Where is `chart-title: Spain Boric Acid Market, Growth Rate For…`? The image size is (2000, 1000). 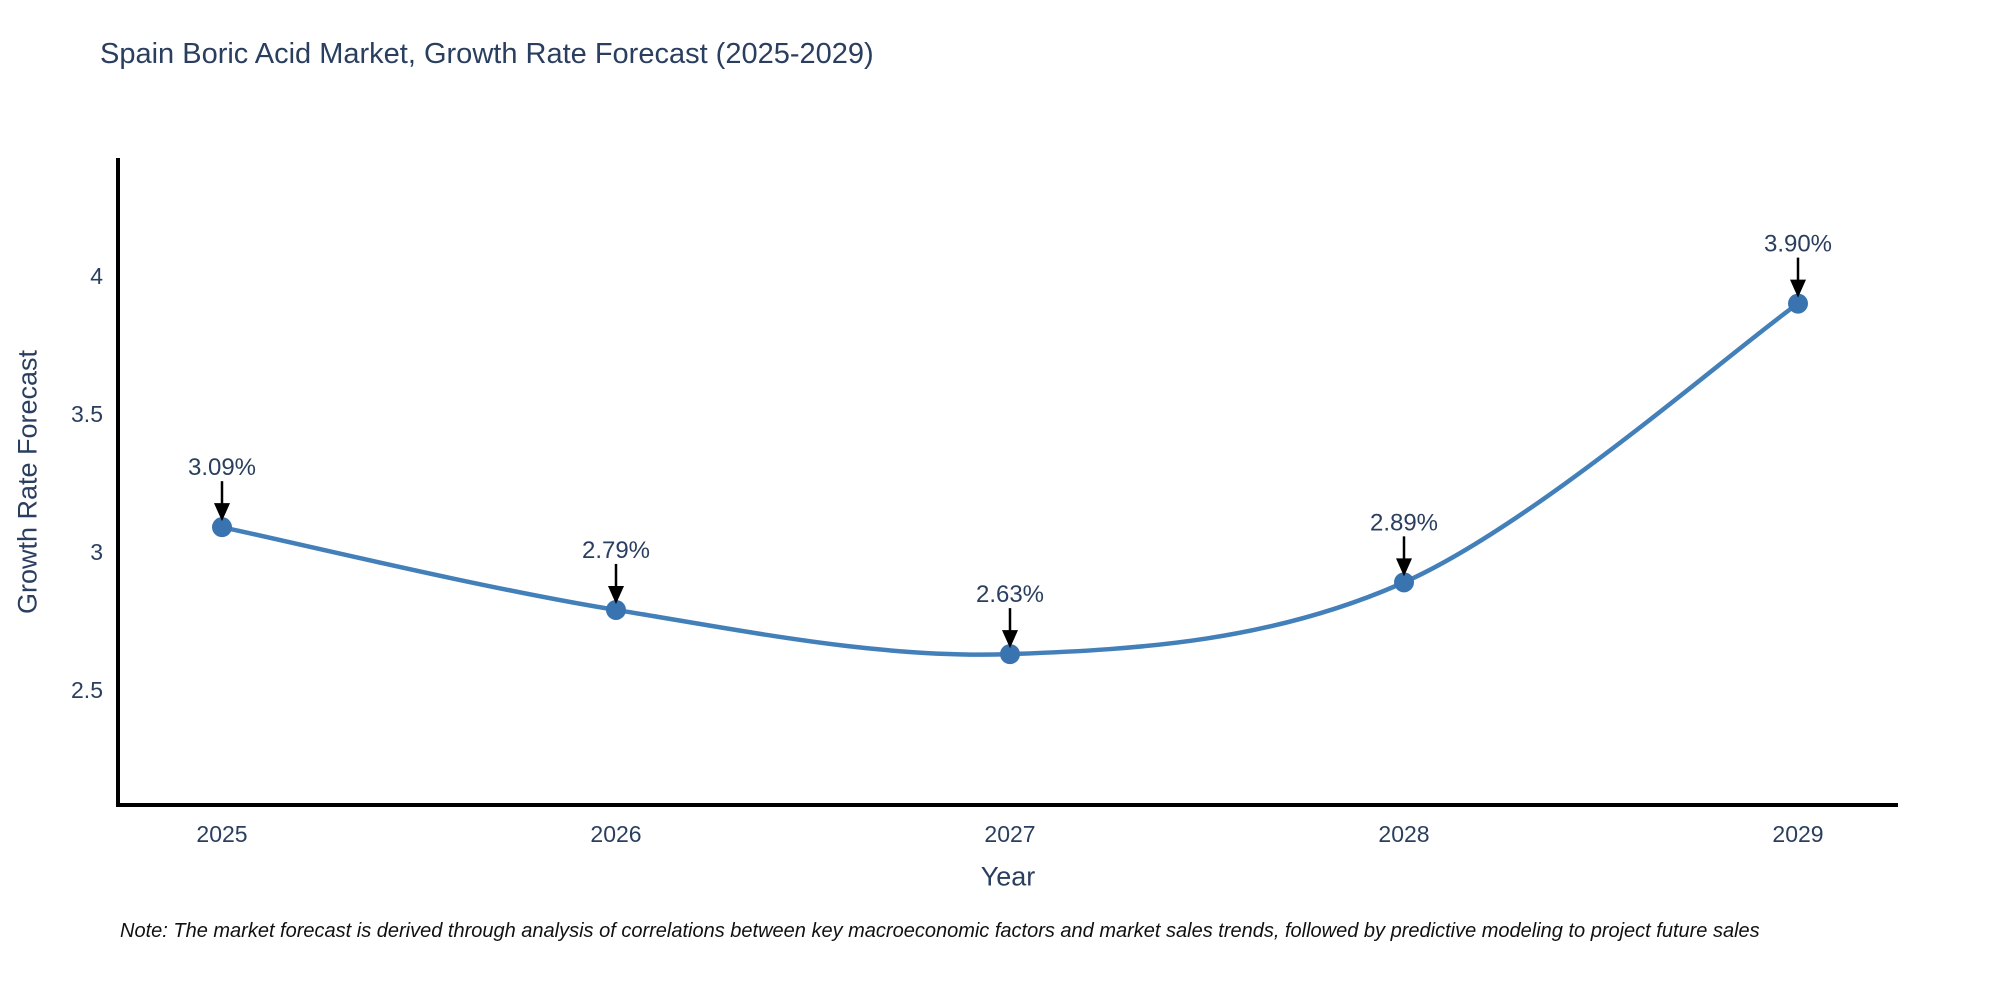 chart-title: Spain Boric Acid Market, Growth Rate For… is located at coordinates (487, 54).